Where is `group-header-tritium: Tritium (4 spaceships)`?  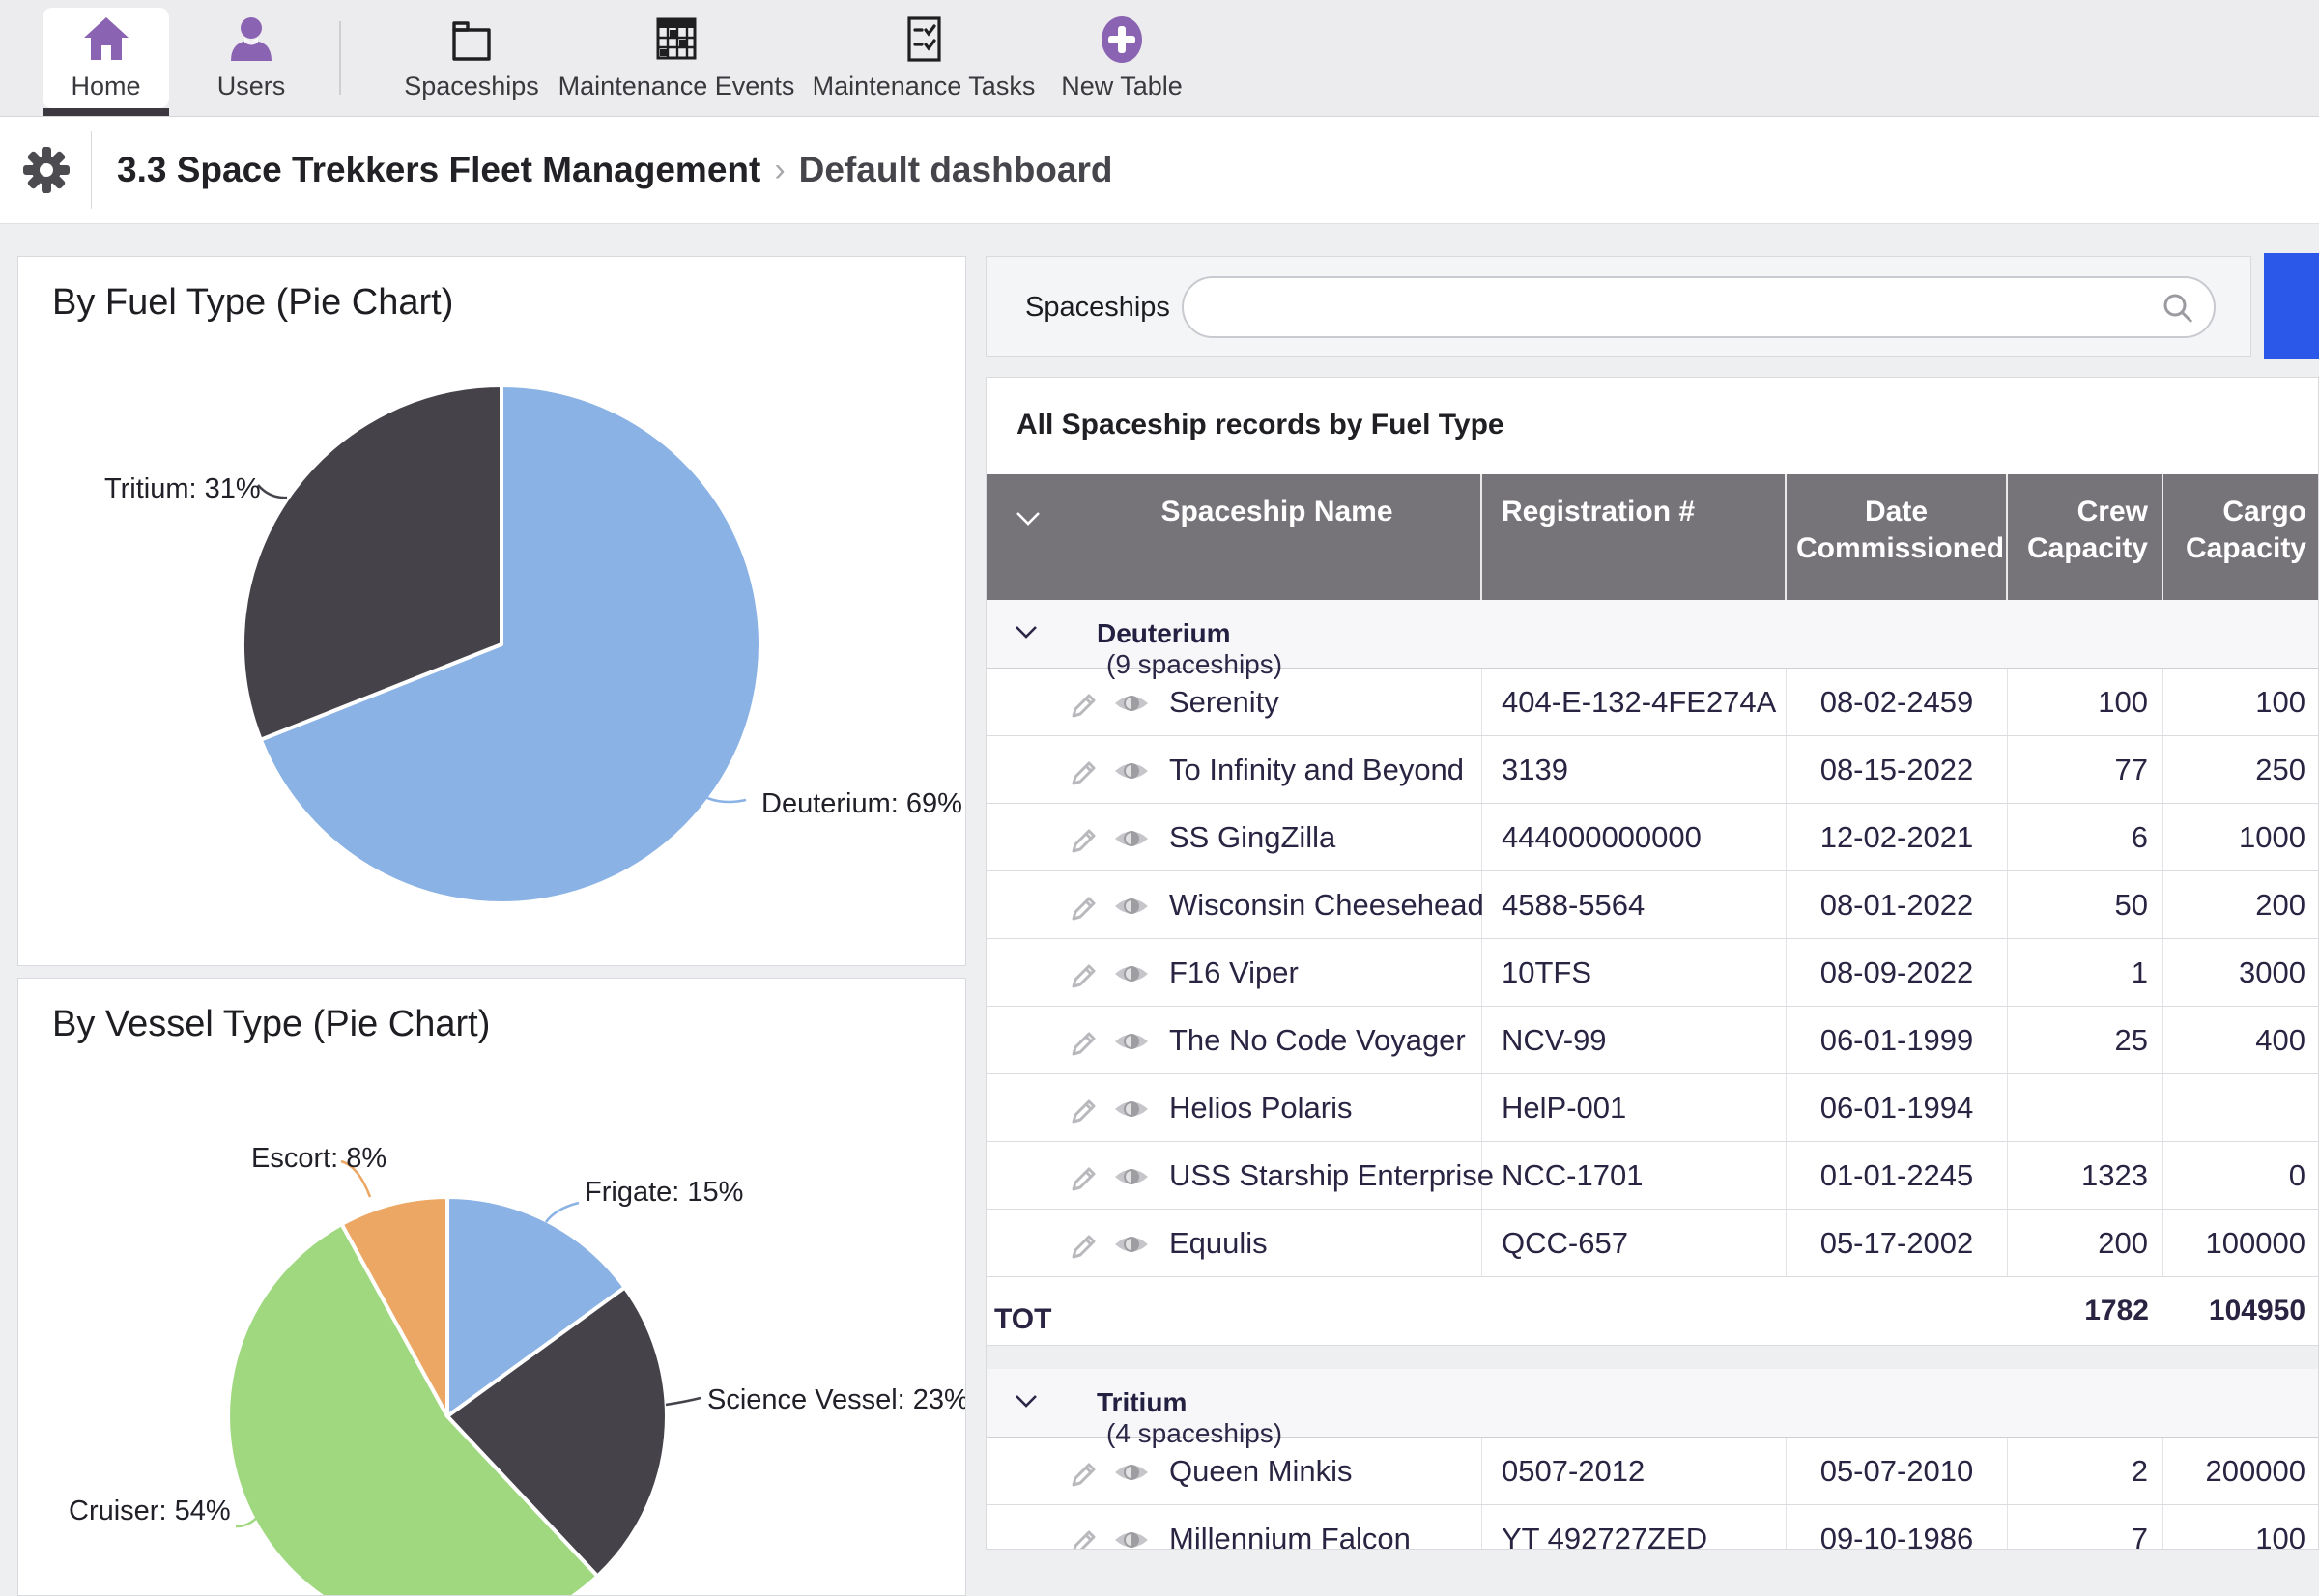 group-header-tritium: Tritium (4 spaceships) is located at coordinates (1652, 1409).